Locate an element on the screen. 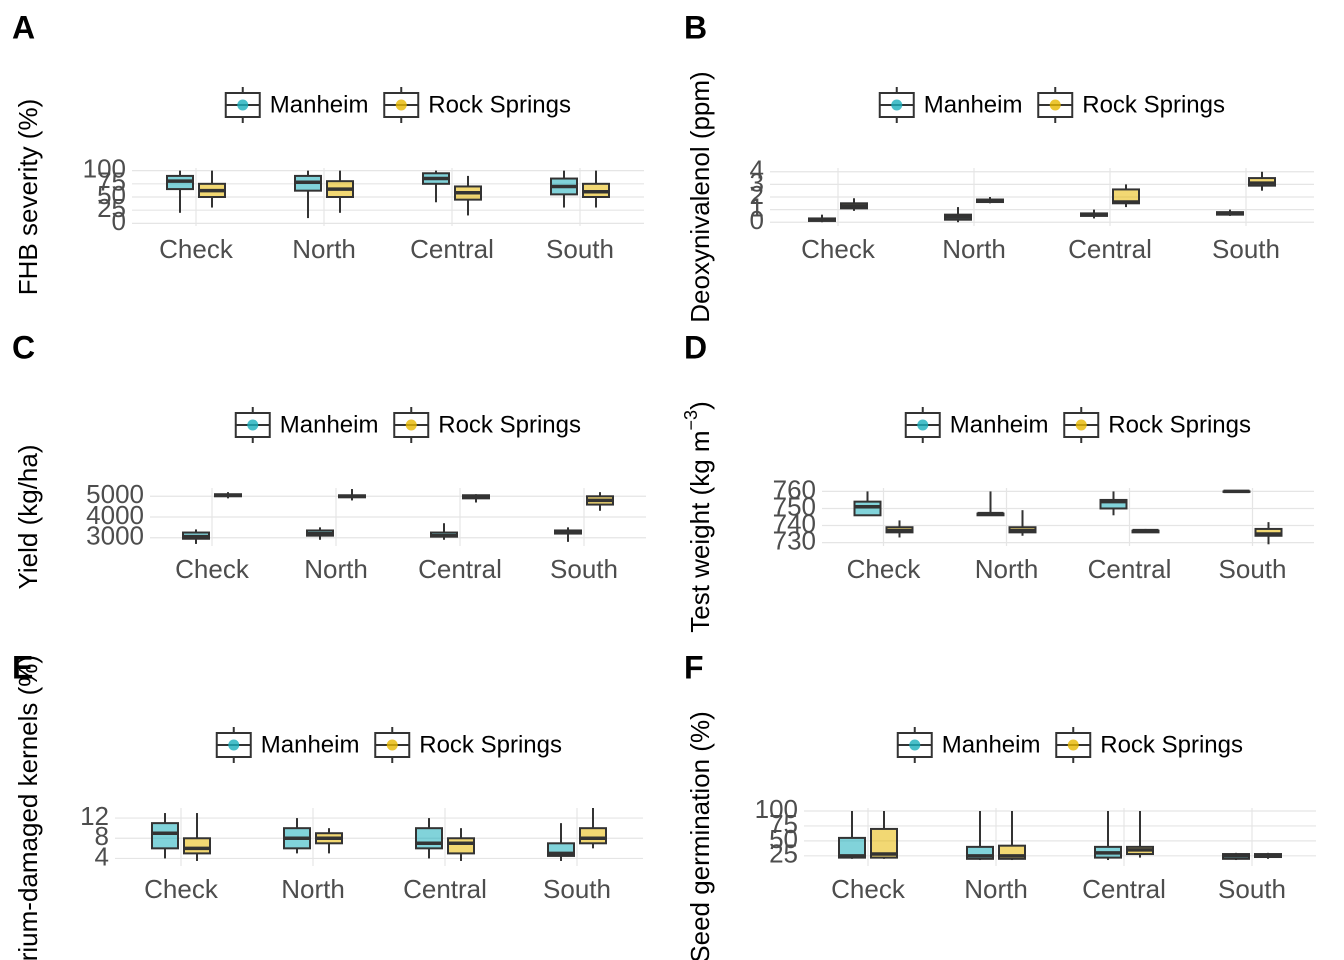  y-tick-label: 1 is located at coordinates (757, 207).